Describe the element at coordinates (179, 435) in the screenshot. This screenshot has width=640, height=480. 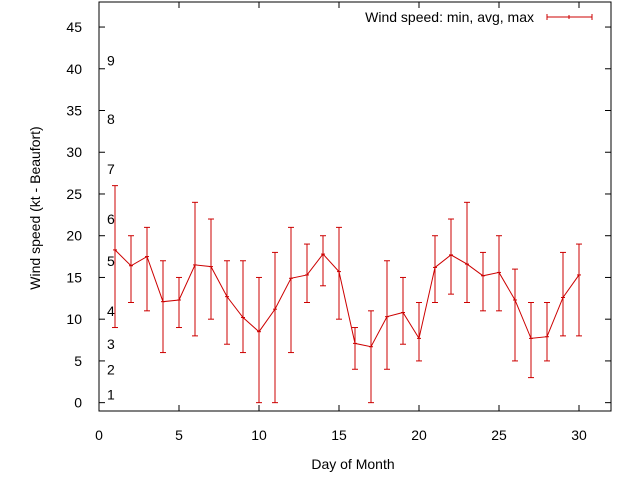
I see `x-tick-label: 5` at that location.